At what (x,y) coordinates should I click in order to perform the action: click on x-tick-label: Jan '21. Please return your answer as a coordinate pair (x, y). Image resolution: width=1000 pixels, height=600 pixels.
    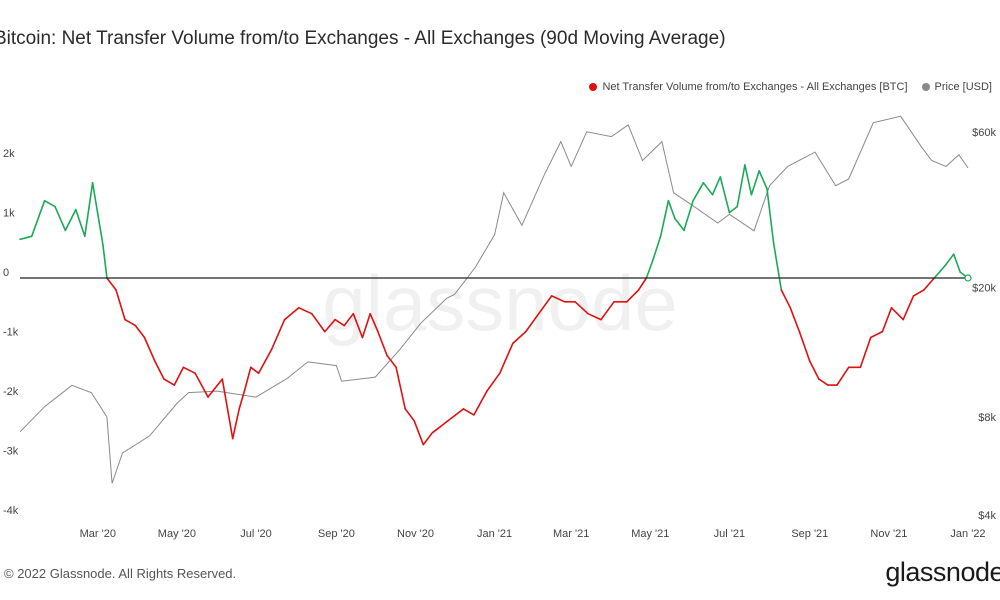
    Looking at the image, I should click on (494, 534).